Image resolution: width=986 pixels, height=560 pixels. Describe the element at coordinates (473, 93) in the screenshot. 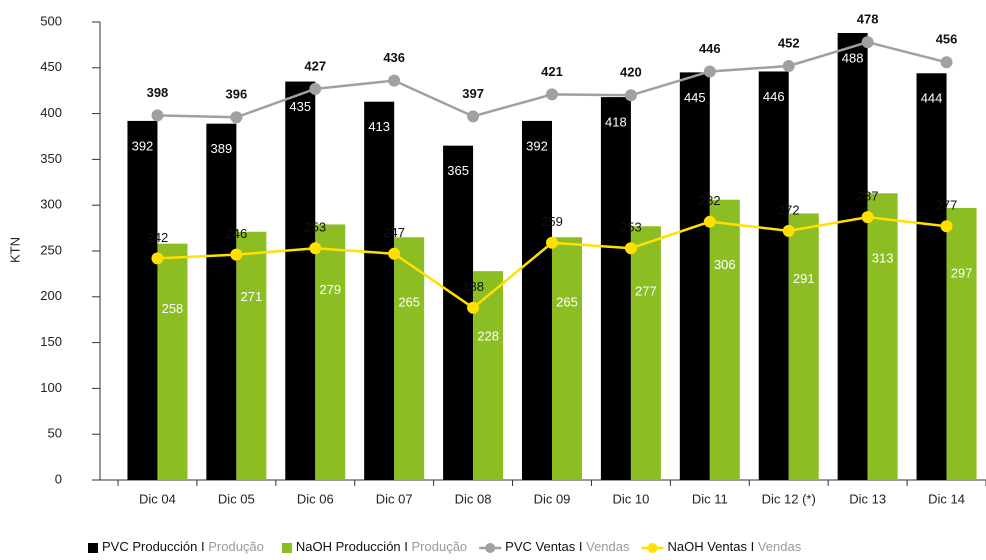

I see `line-value-label: 397` at that location.